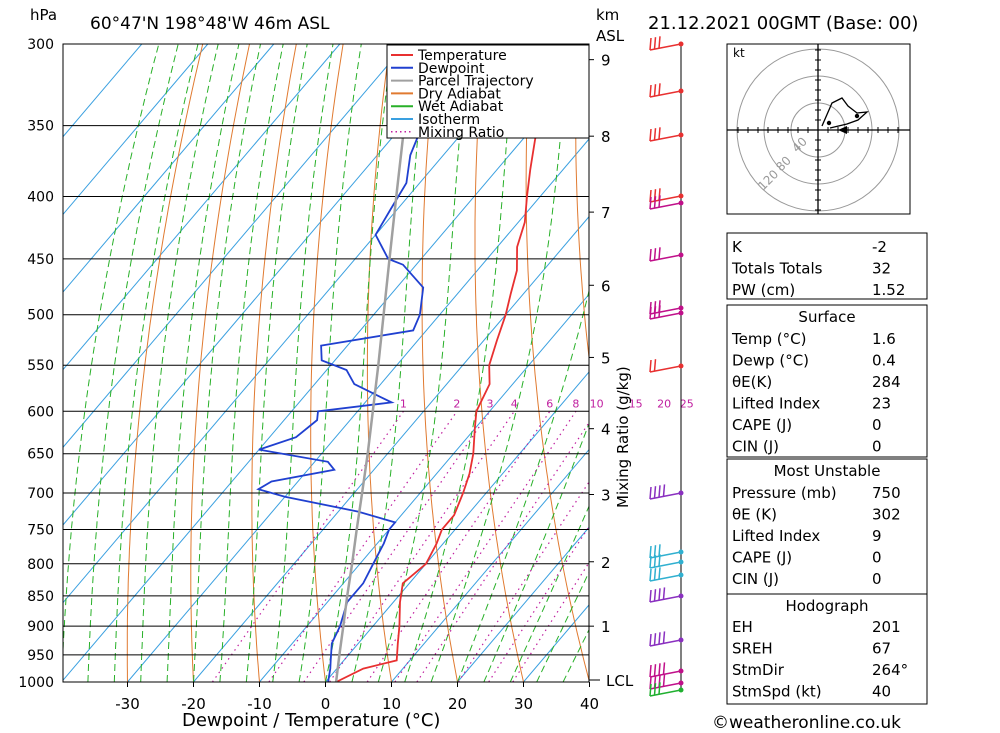  Describe the element at coordinates (826, 606) in the screenshot. I see `hodograph-table-title: Hodograph` at that location.